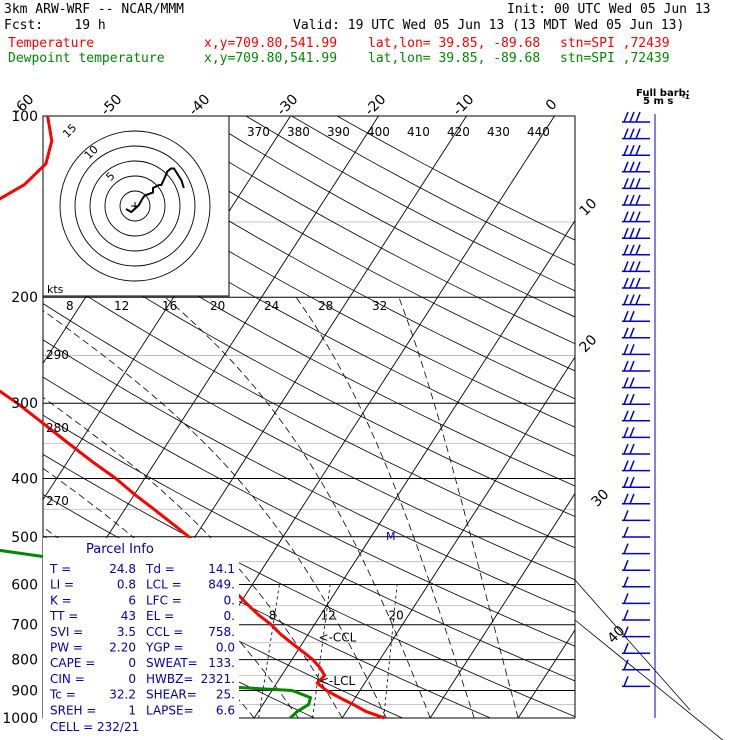 Image resolution: width=740 pixels, height=740 pixels. I want to click on parcel-value: 24.8, so click(122, 569).